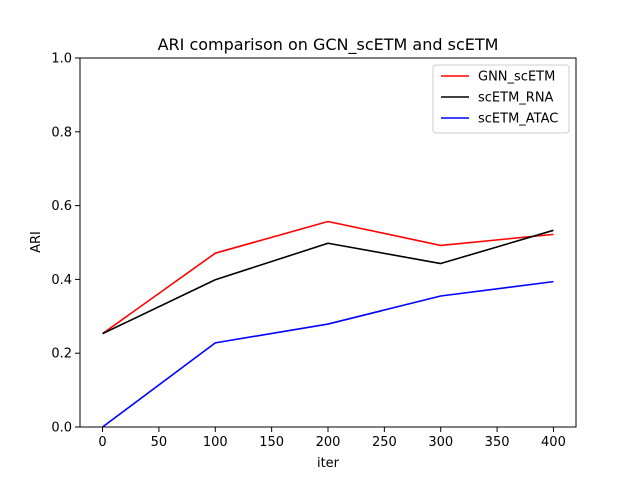 This screenshot has width=640, height=480. What do you see at coordinates (518, 119) in the screenshot?
I see `legend-label: scETM_ATAC` at bounding box center [518, 119].